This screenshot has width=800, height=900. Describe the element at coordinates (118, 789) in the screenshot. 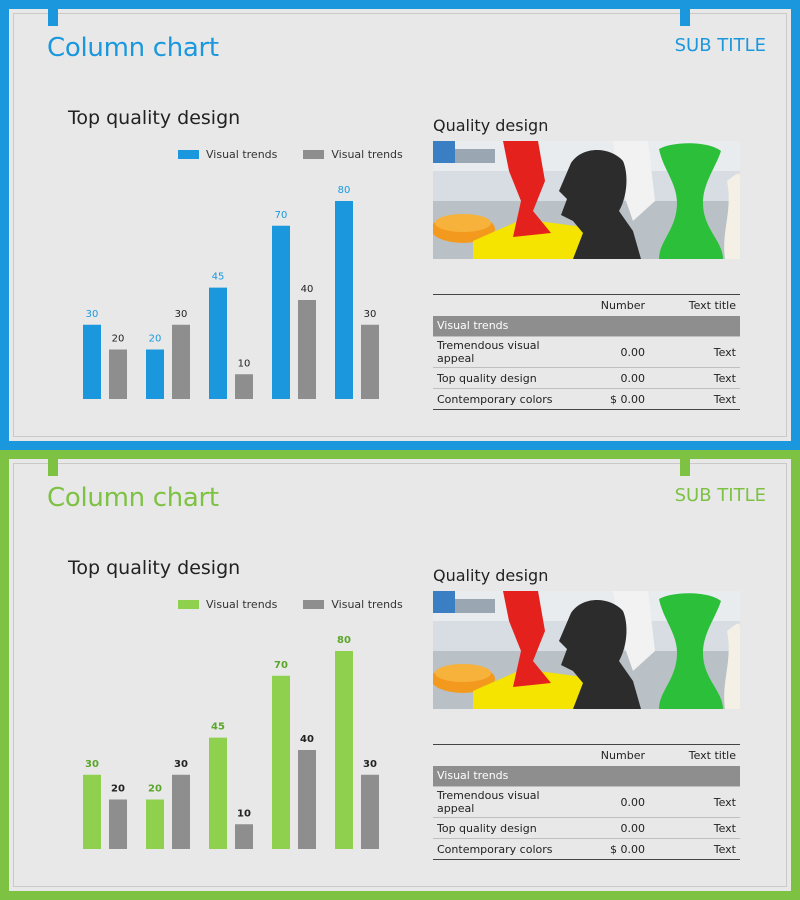

I see `data-label-series-2-1: 20` at that location.